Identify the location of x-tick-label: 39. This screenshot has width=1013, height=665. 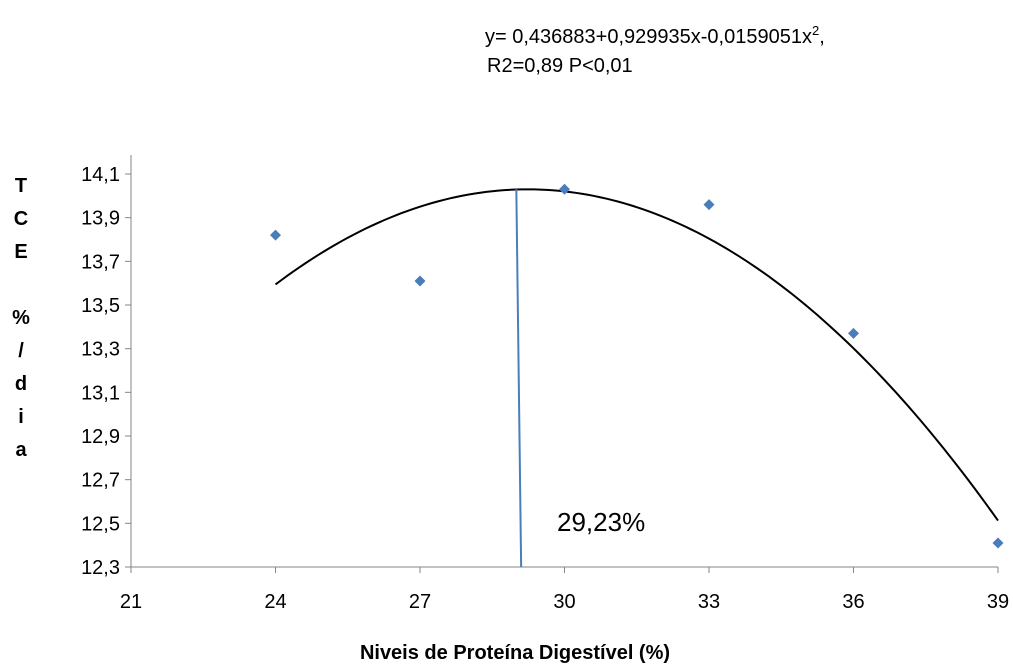
(998, 602).